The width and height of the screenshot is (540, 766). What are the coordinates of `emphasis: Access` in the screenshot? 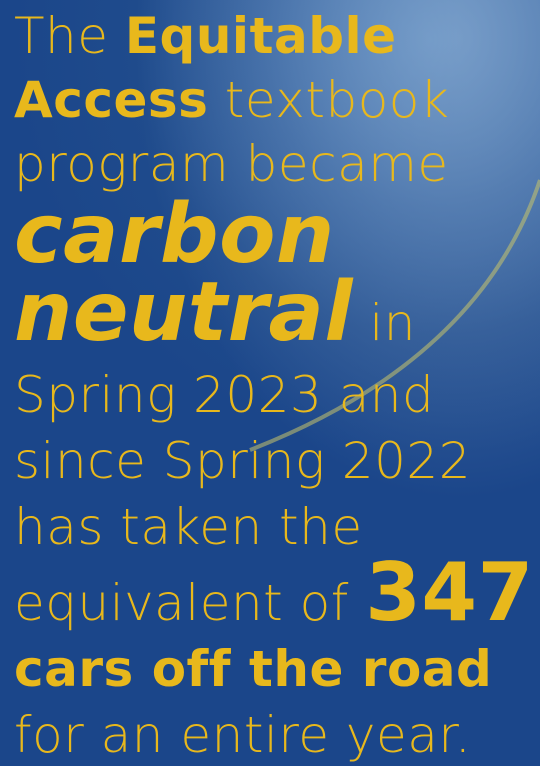 It's located at (111, 100).